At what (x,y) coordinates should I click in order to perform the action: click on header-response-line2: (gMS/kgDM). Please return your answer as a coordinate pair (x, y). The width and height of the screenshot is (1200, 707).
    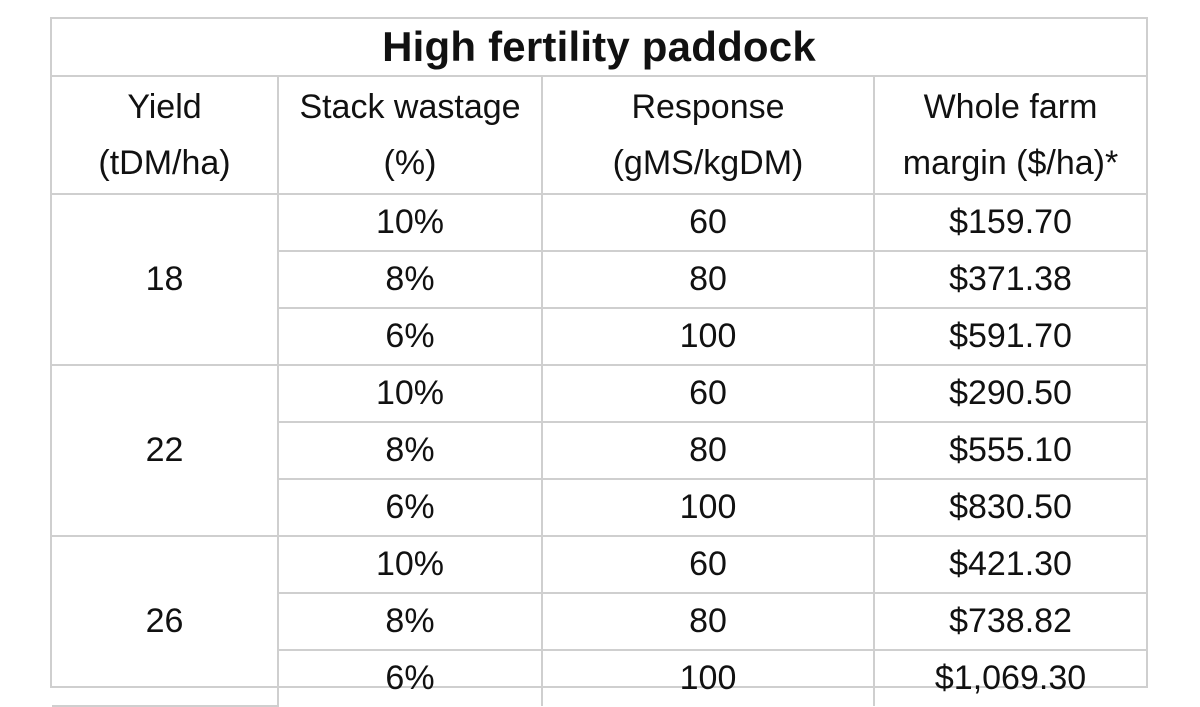
    Looking at the image, I should click on (708, 163).